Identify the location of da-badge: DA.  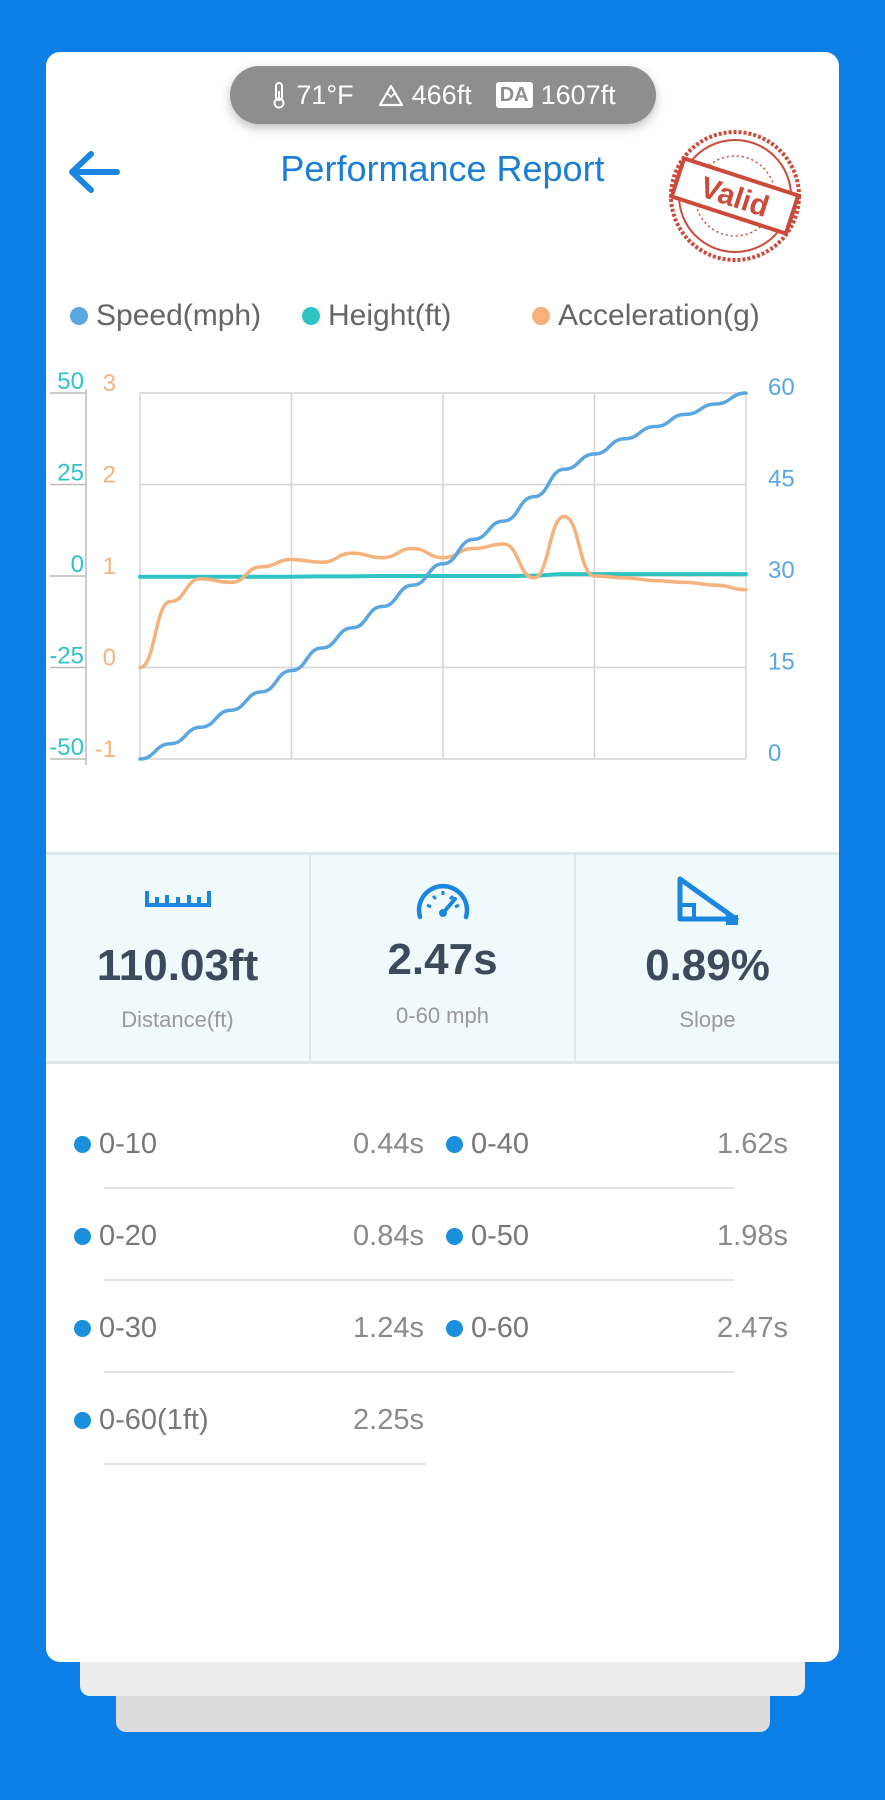
(514, 95).